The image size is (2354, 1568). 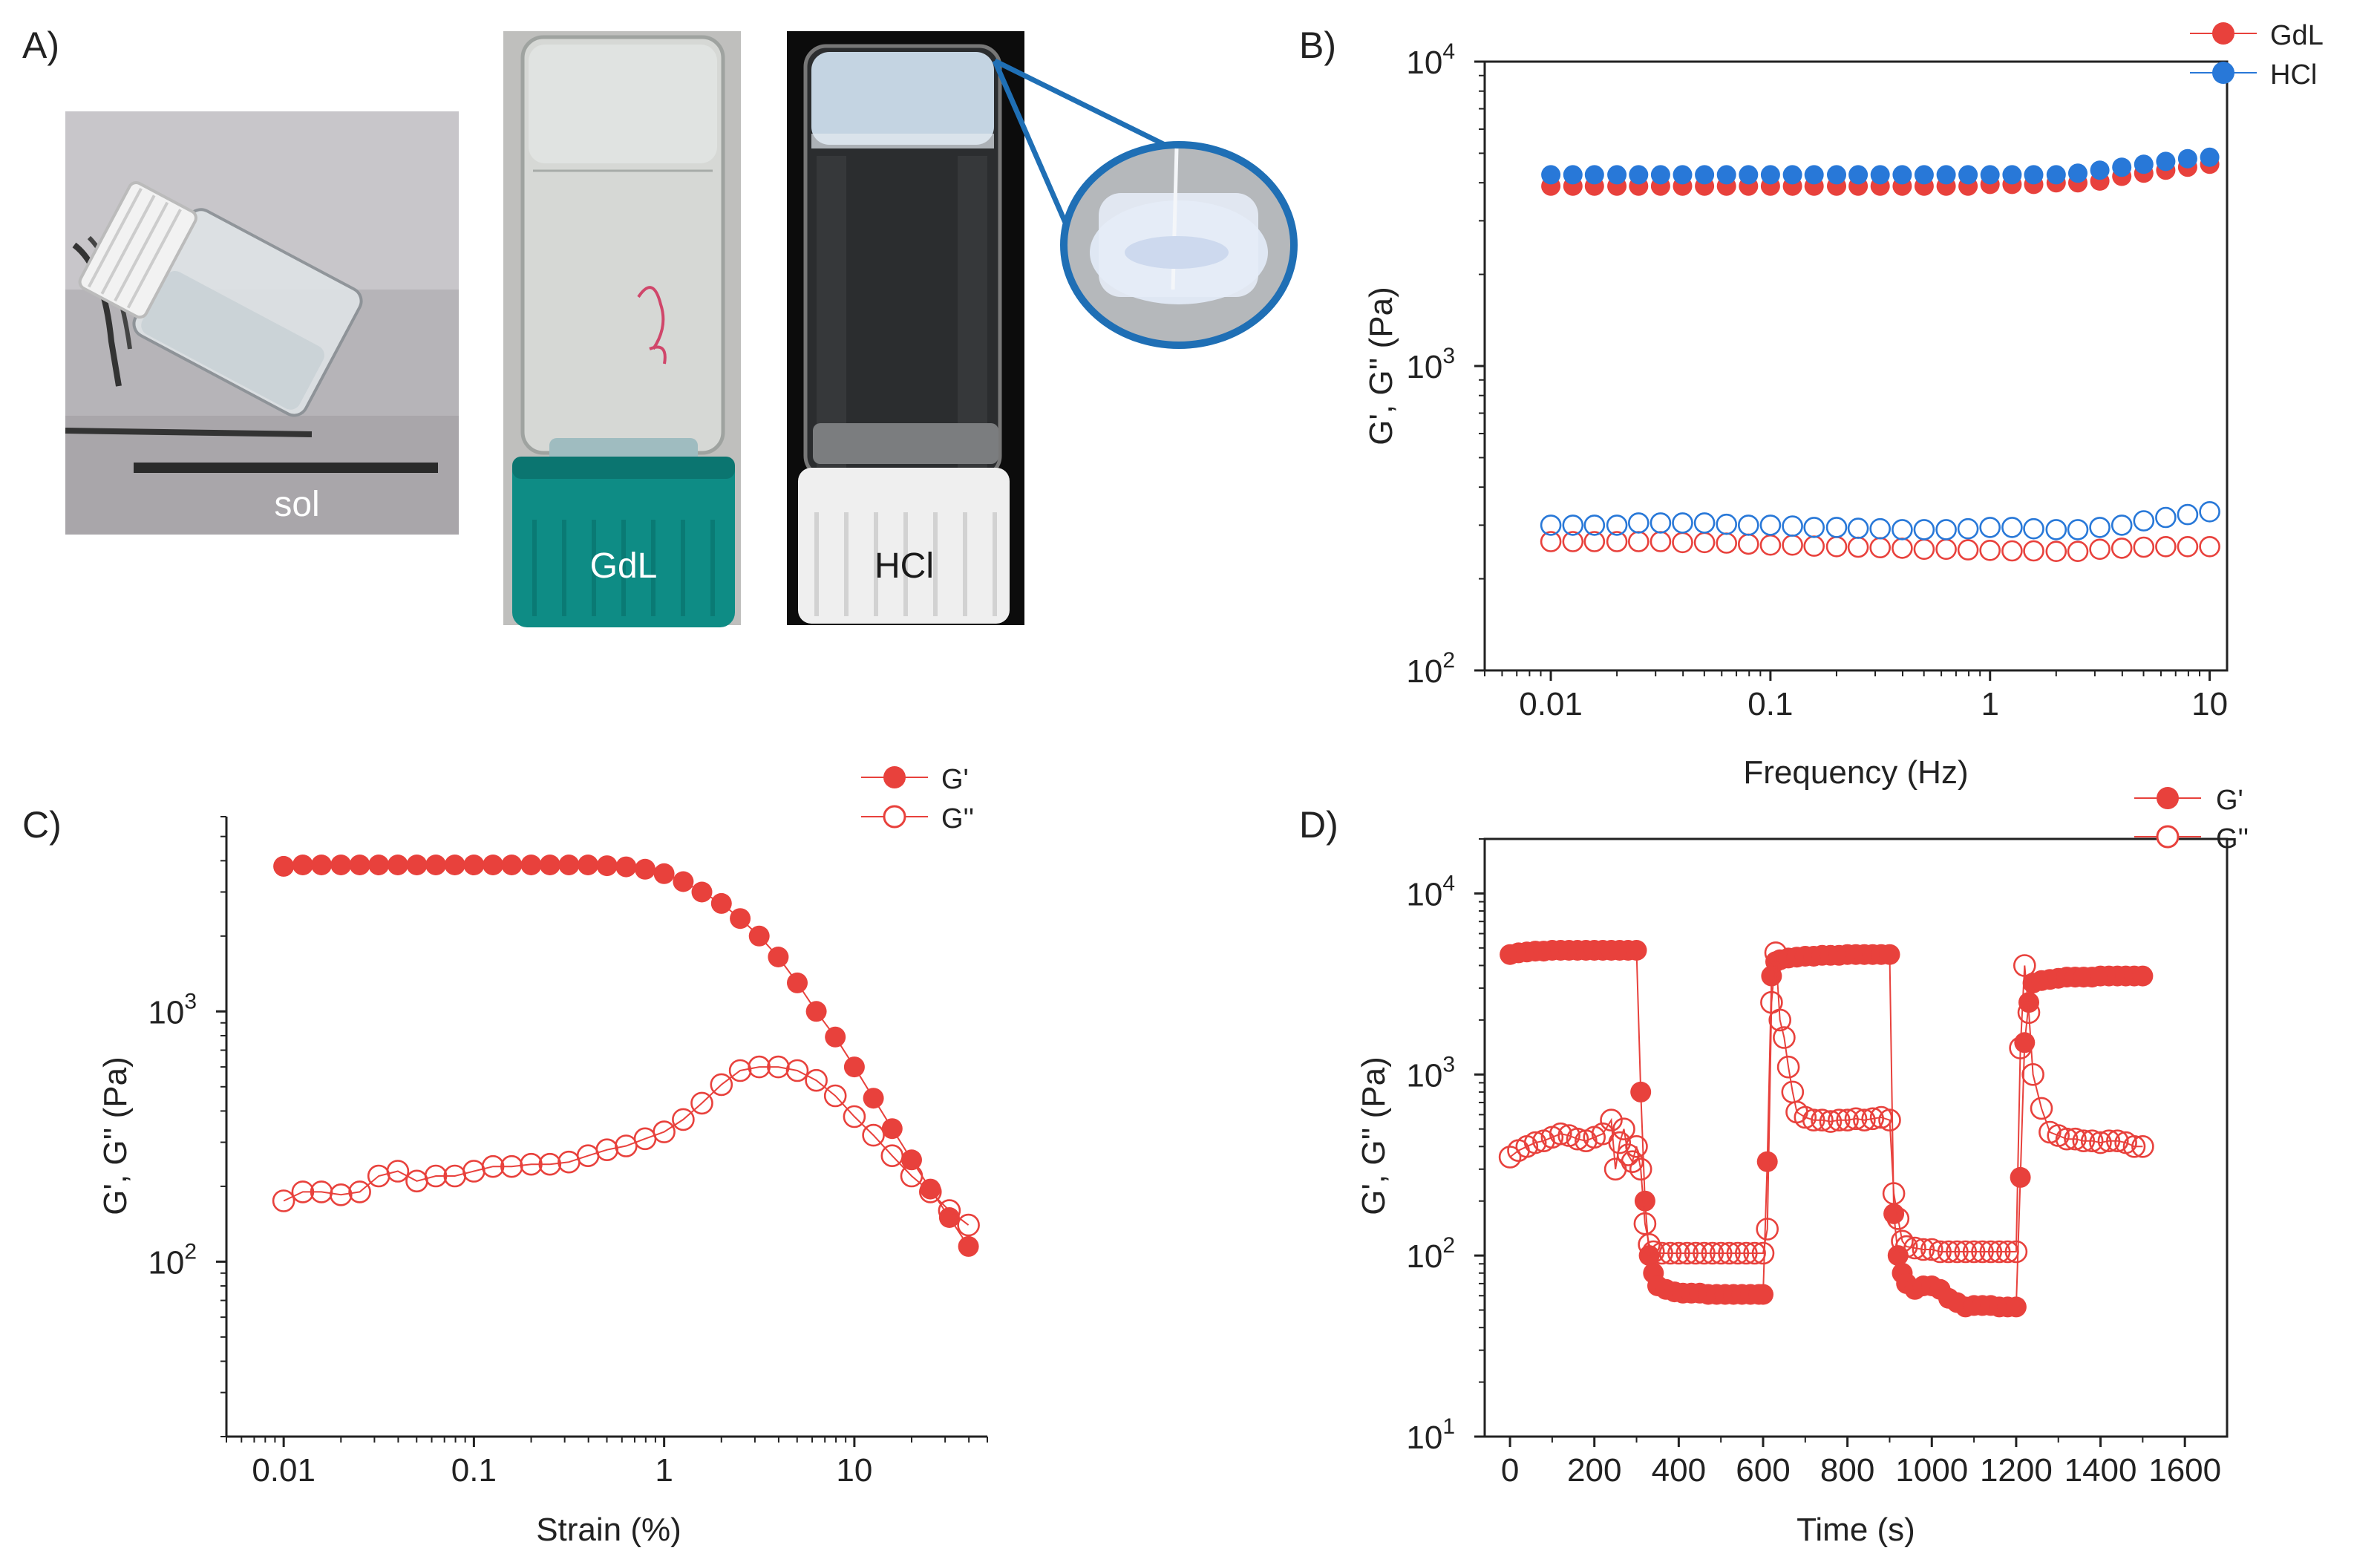 I want to click on legend-label-hcl: HCl, so click(x=2293, y=75).